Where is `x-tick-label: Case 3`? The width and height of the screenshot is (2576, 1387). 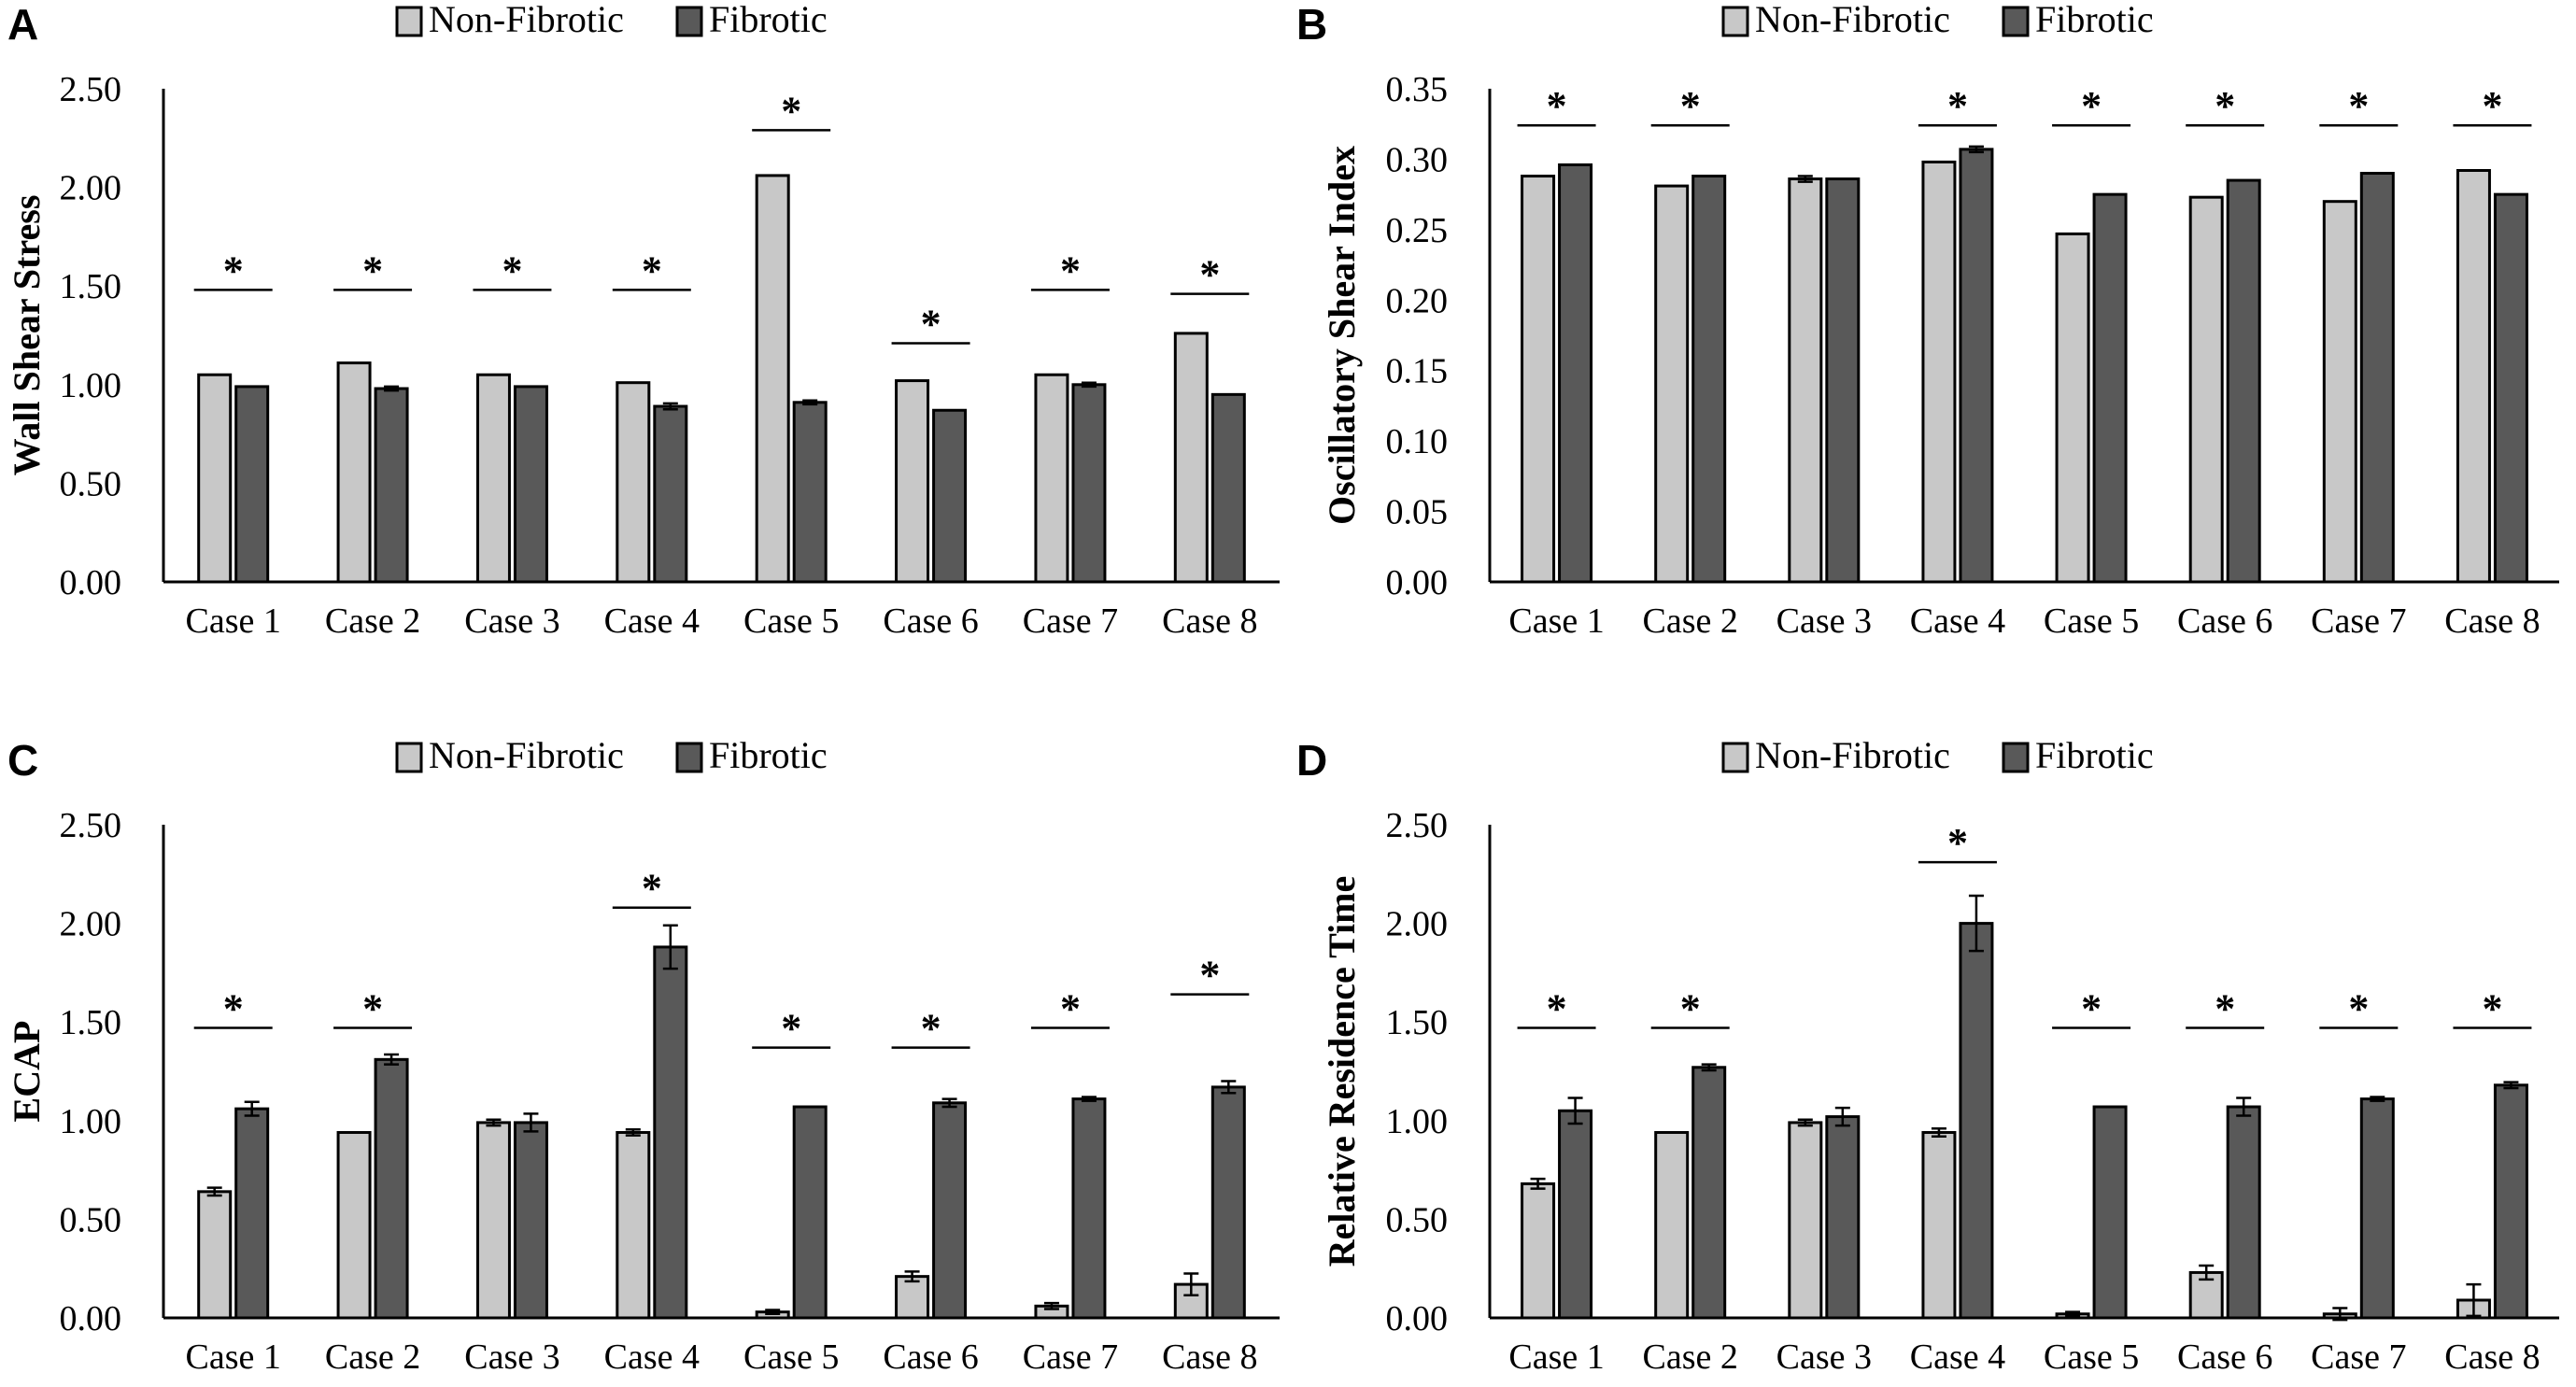 x-tick-label: Case 3 is located at coordinates (511, 1357).